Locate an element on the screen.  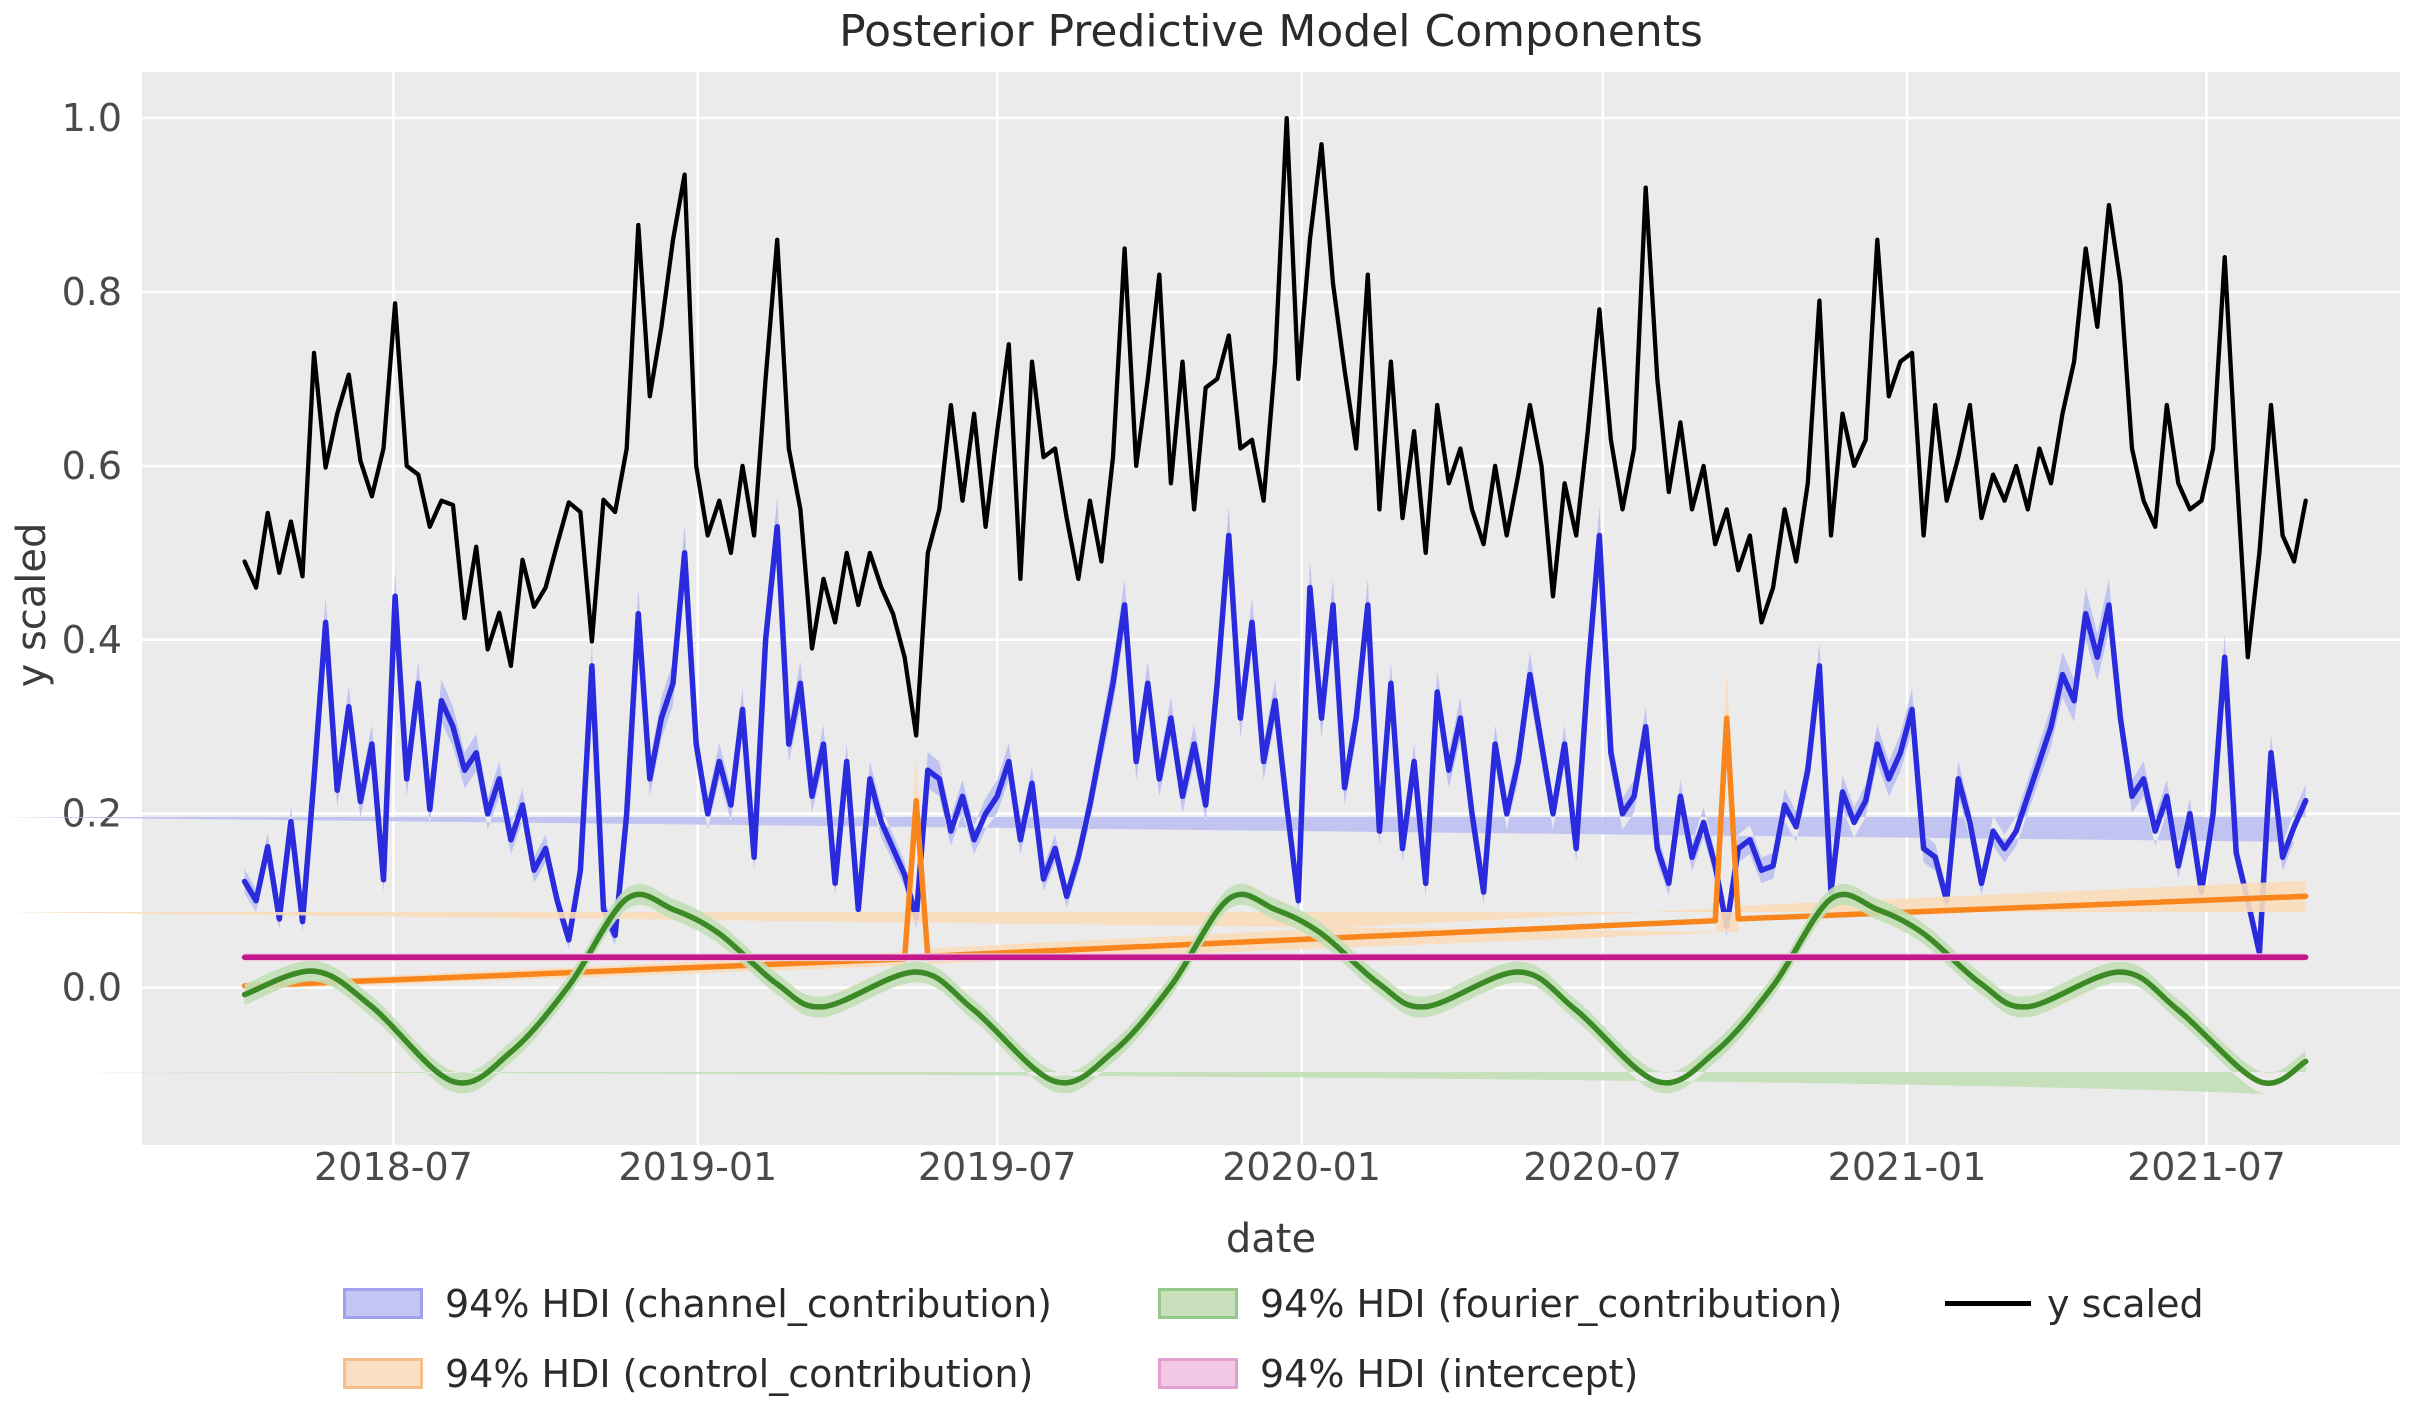
x-tick-label: 2020-01 is located at coordinates (1301, 1167).